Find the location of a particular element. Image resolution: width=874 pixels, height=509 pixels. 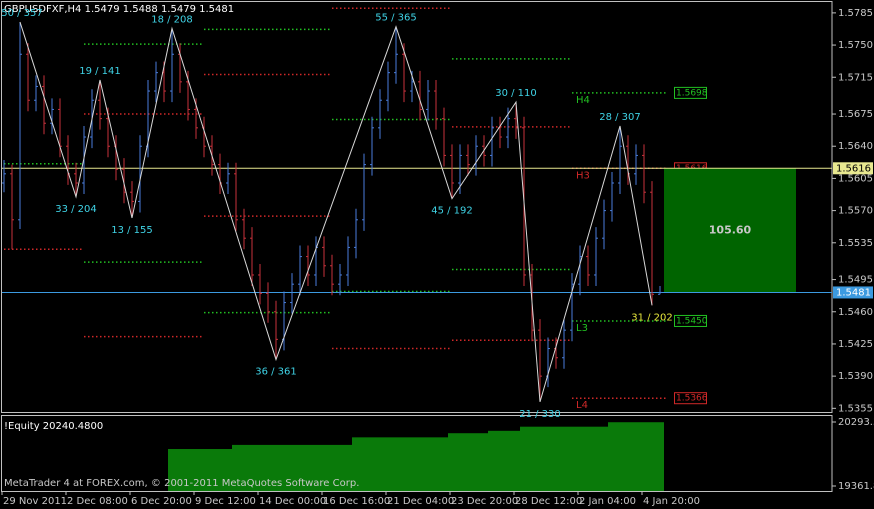

pivot-level-name: H4 is located at coordinates (583, 100).